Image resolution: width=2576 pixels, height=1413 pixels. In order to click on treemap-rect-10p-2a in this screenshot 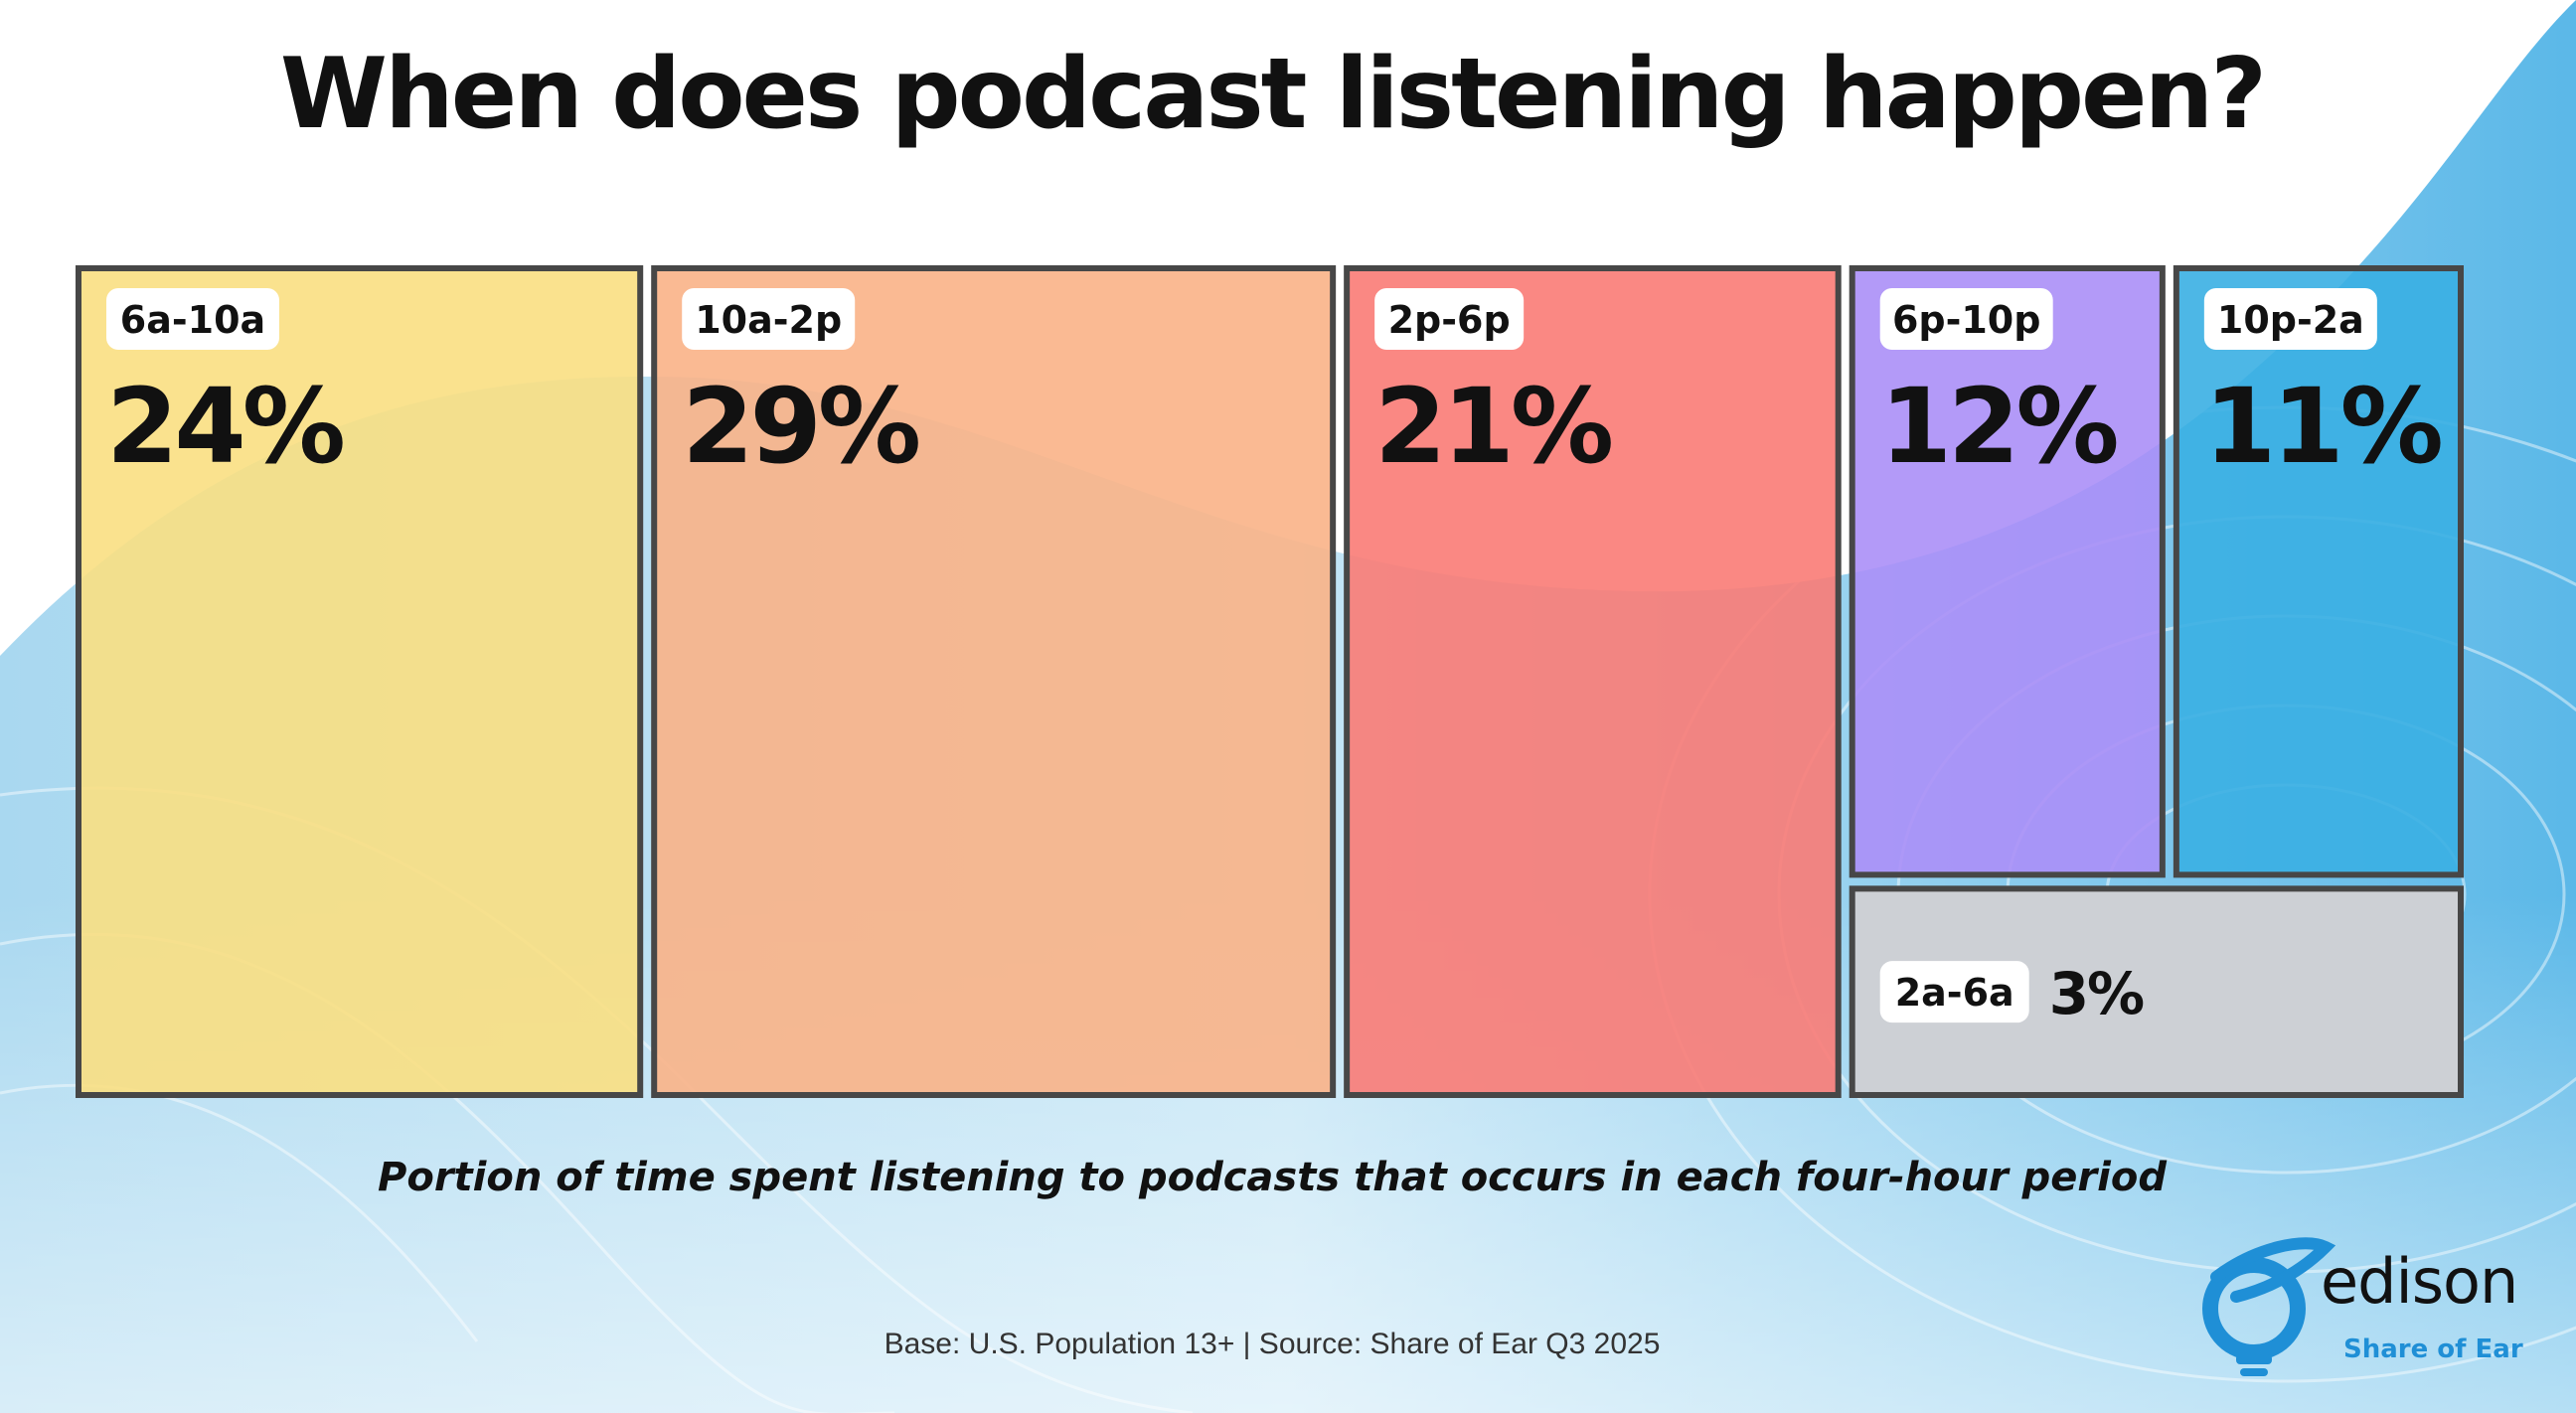, I will do `click(2318, 571)`.